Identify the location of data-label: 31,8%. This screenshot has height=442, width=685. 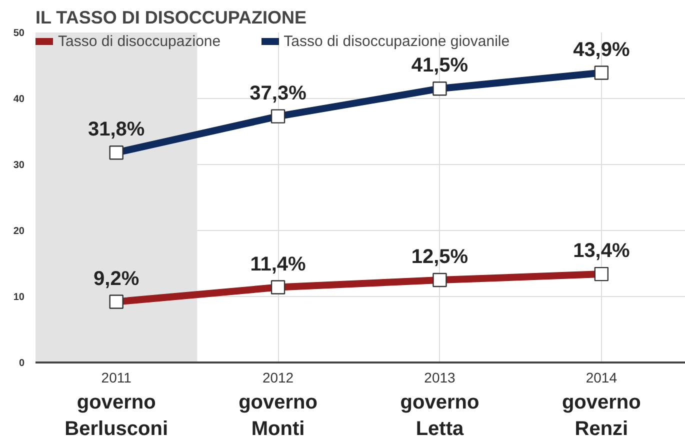
(116, 129).